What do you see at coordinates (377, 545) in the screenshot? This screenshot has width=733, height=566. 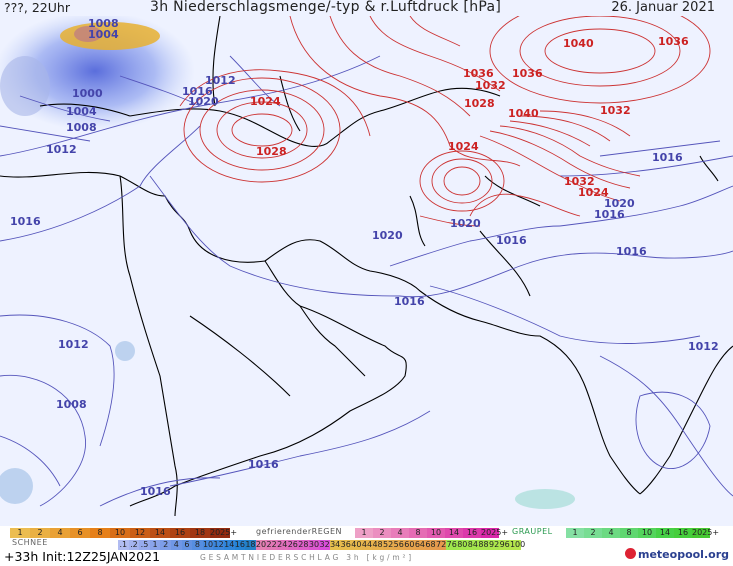 I see `scale-step: 48` at bounding box center [377, 545].